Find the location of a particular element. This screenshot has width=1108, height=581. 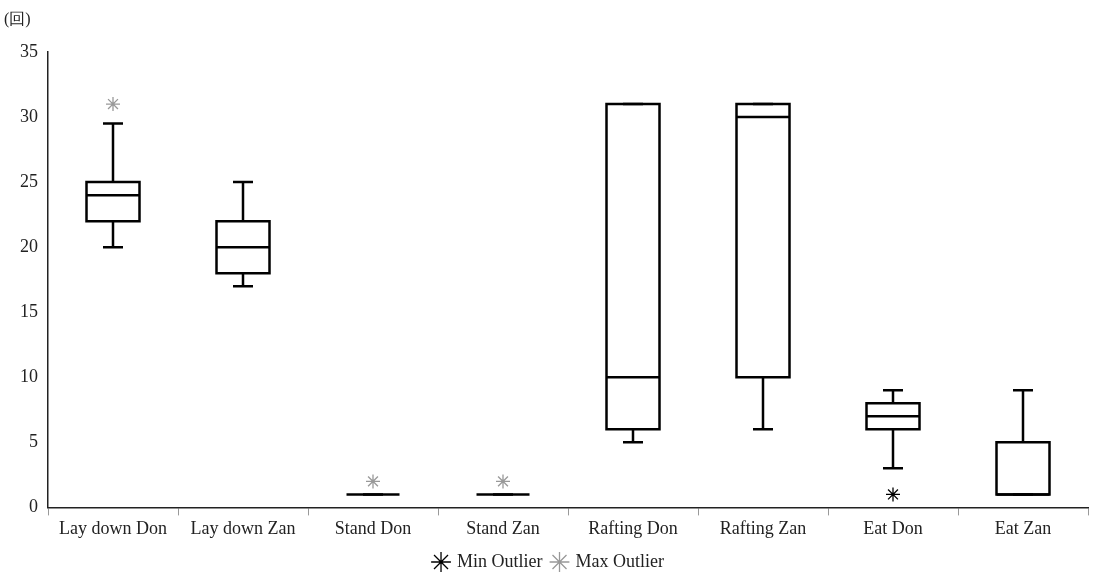

x-tick-label: Lay down Zan is located at coordinates (243, 527).